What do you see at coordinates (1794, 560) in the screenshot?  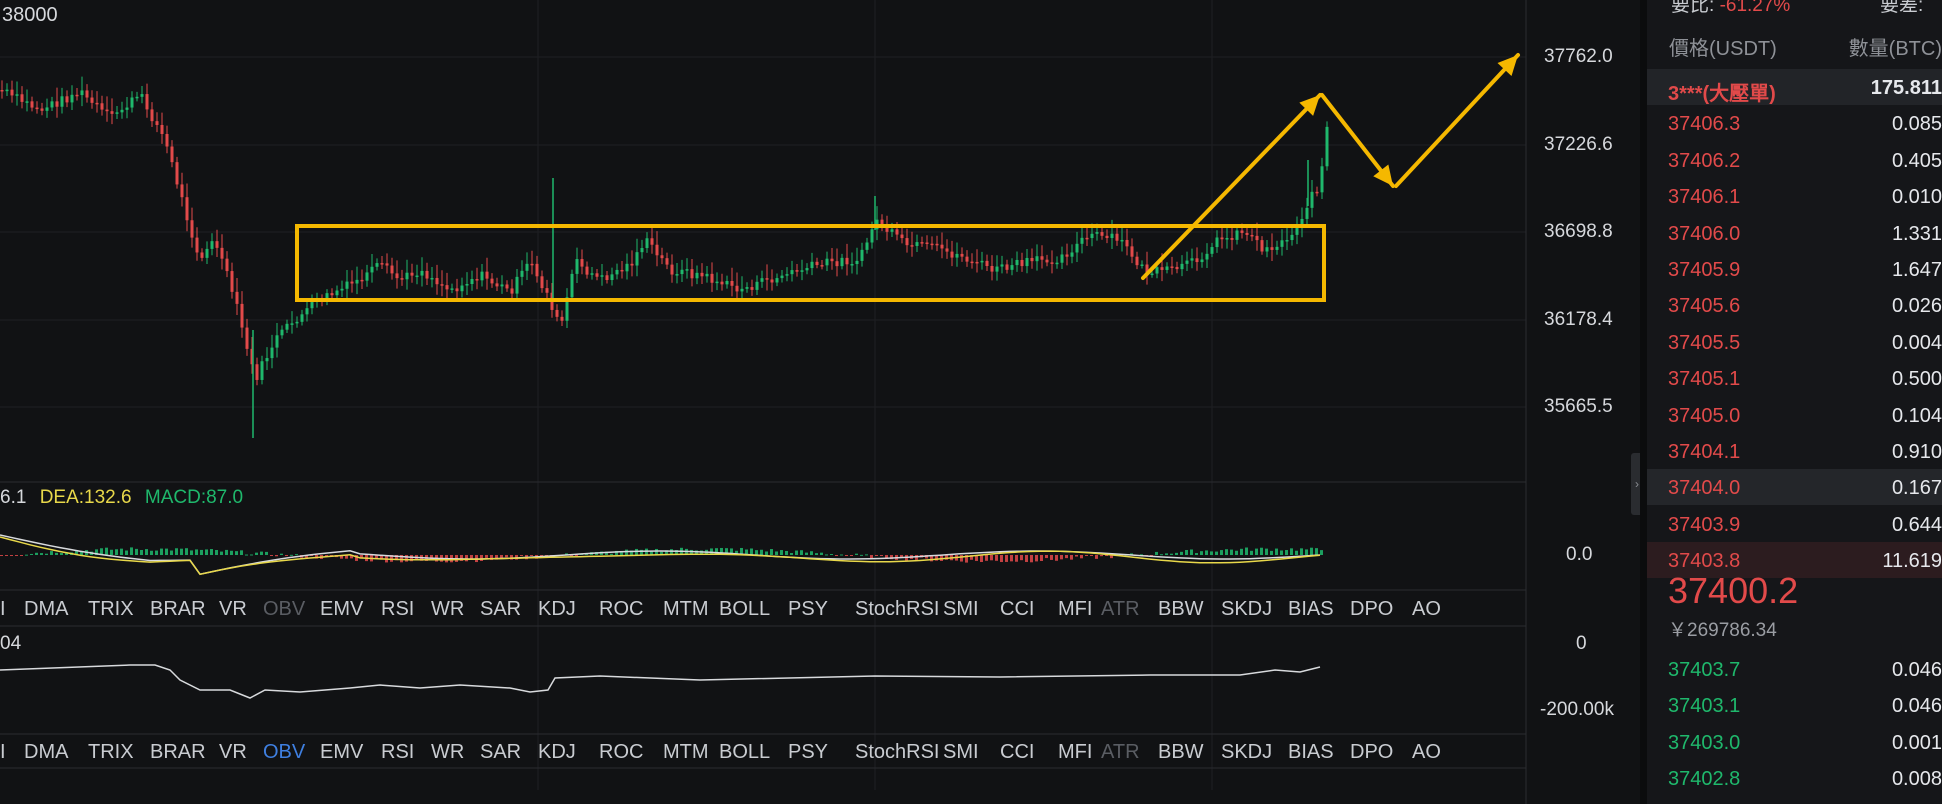 I see `ask-row: 37403.8 11.619` at bounding box center [1794, 560].